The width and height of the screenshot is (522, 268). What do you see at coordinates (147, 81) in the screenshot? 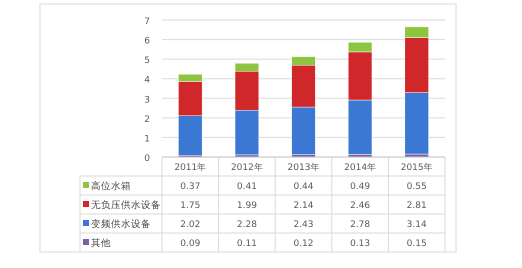
I see `y-tick-label: 4` at bounding box center [147, 81].